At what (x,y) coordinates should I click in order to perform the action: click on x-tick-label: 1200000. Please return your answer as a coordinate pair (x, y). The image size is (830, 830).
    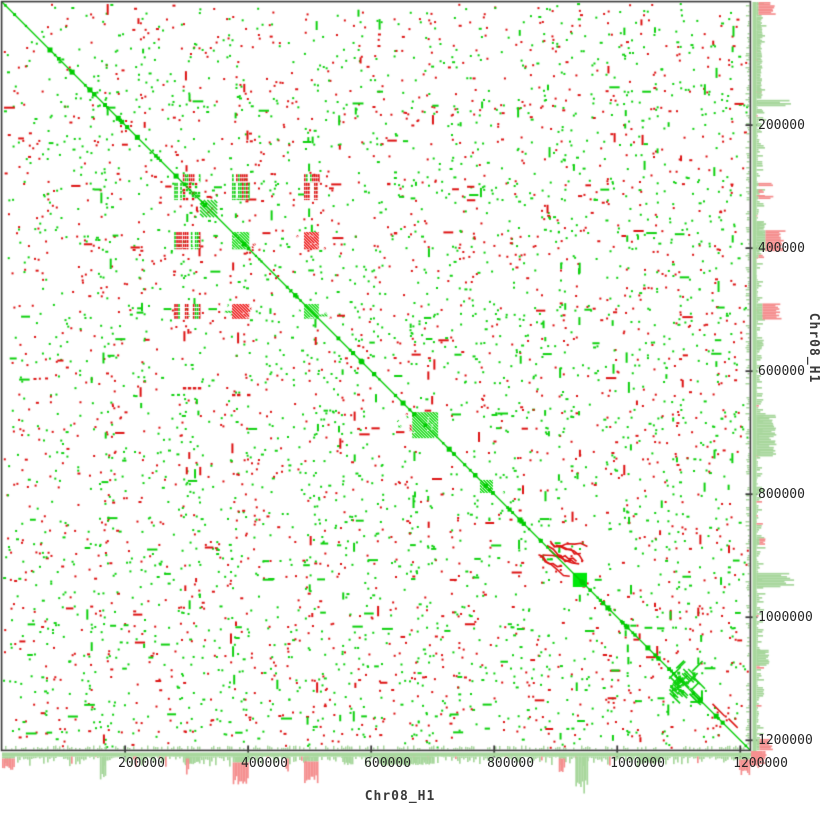
    Looking at the image, I should click on (760, 763).